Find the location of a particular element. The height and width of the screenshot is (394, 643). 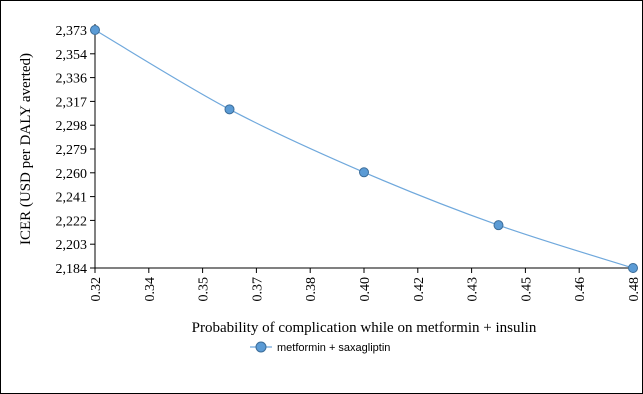

y-tick-label: 2,184 is located at coordinates (72, 269).